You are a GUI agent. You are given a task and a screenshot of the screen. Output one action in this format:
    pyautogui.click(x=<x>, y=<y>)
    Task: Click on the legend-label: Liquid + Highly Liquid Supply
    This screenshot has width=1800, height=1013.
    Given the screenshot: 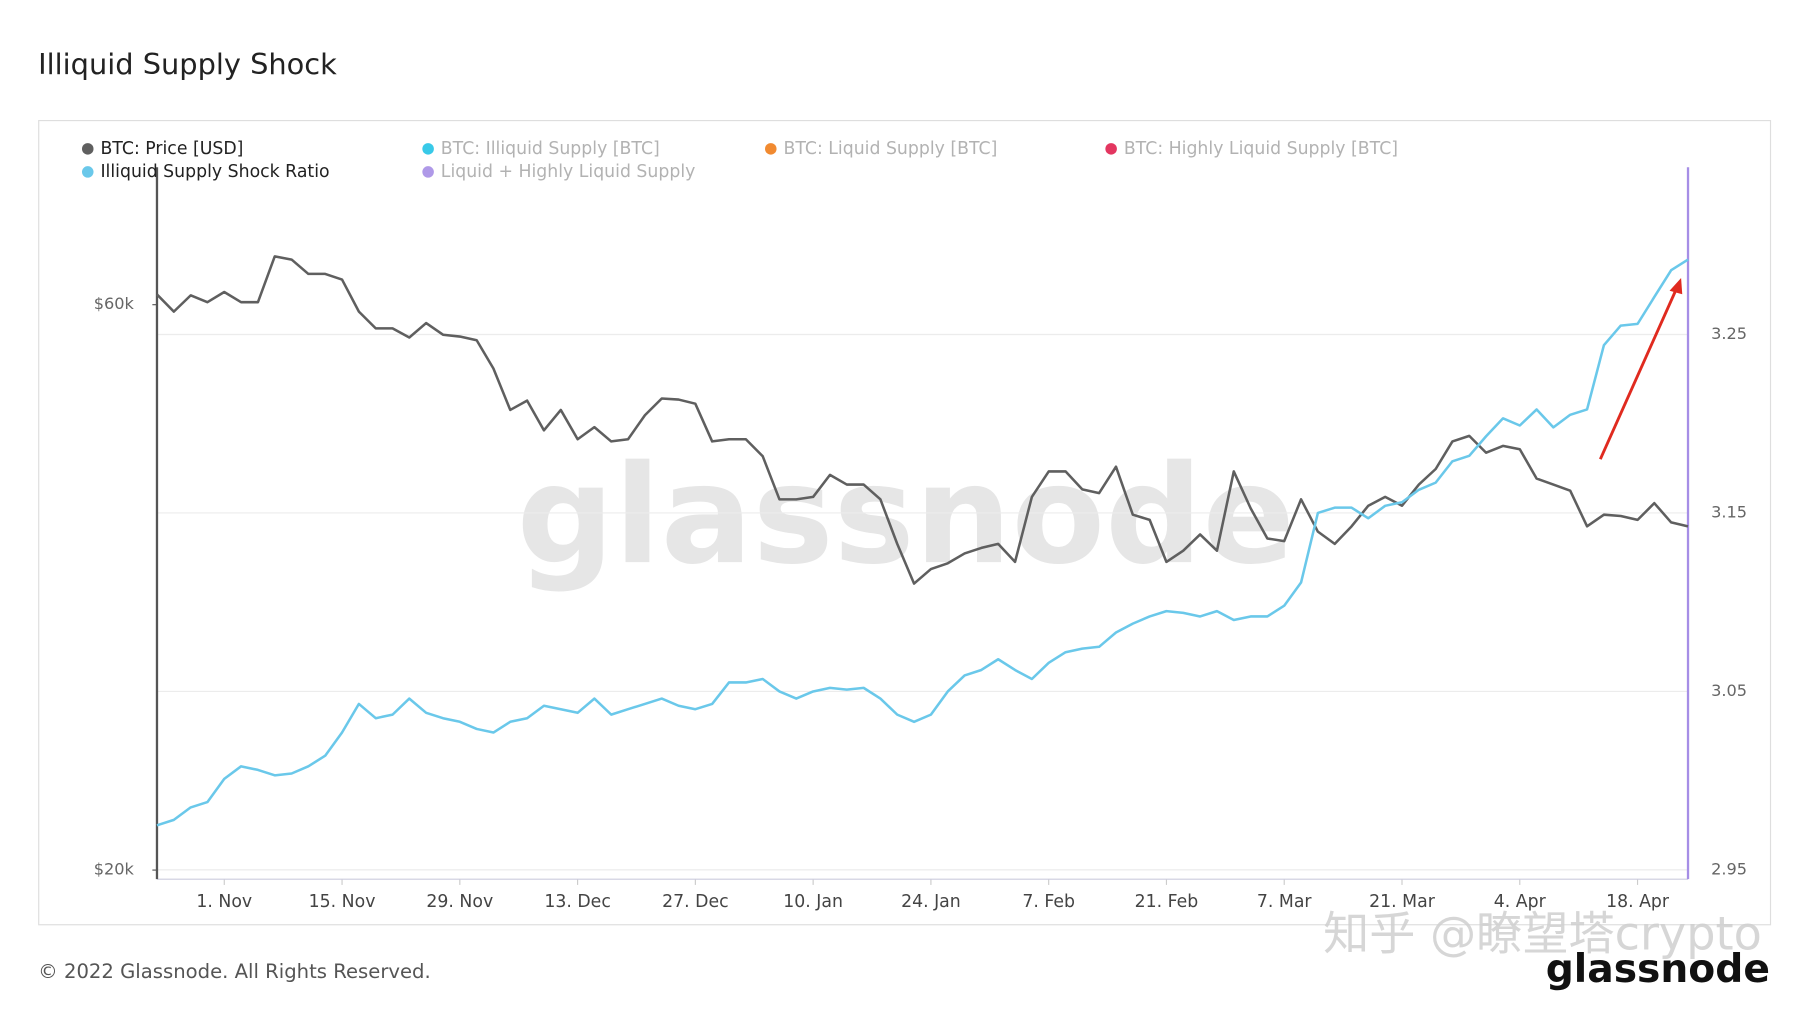 What is the action you would take?
    pyautogui.click(x=568, y=172)
    